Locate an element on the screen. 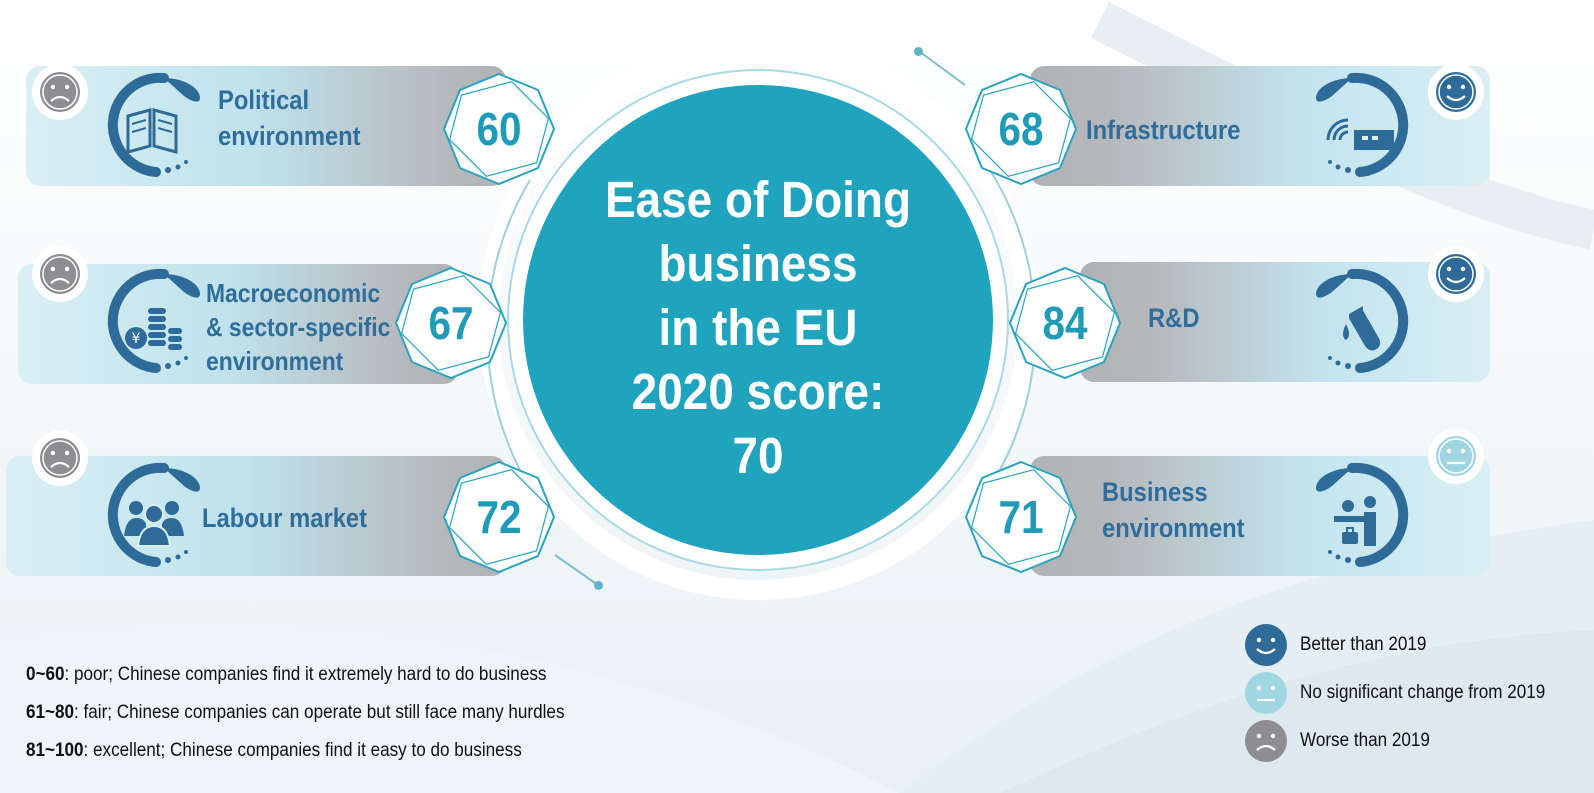  infrastructure-trend-face is located at coordinates (1456, 92).